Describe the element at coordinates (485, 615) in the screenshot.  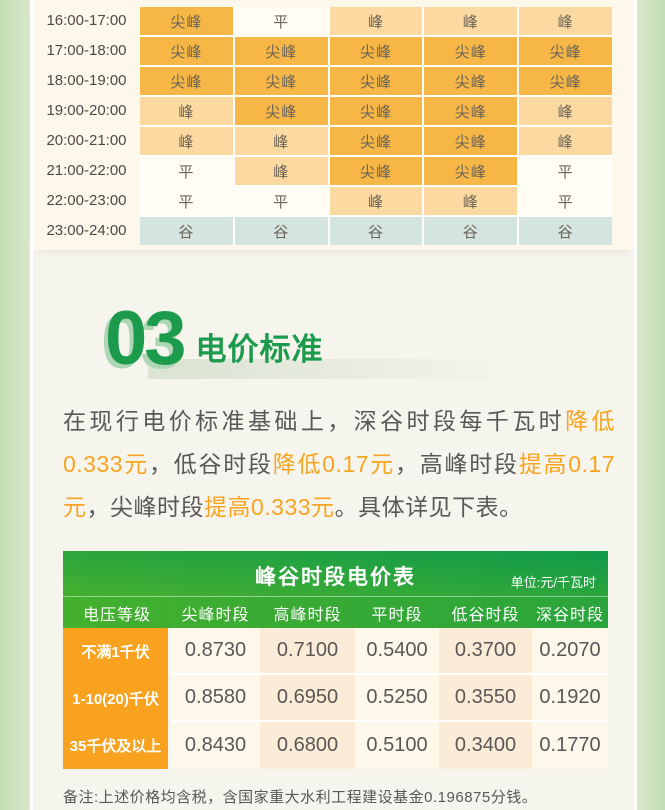
I see `column-header: 低谷时段` at that location.